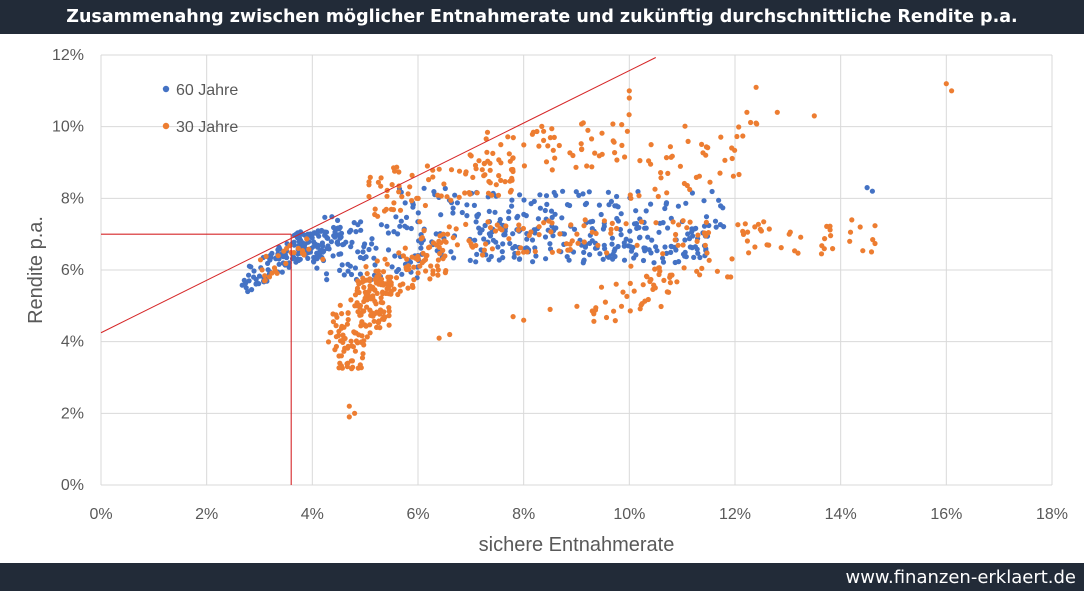  I want to click on x-tick-label: 12%, so click(735, 514).